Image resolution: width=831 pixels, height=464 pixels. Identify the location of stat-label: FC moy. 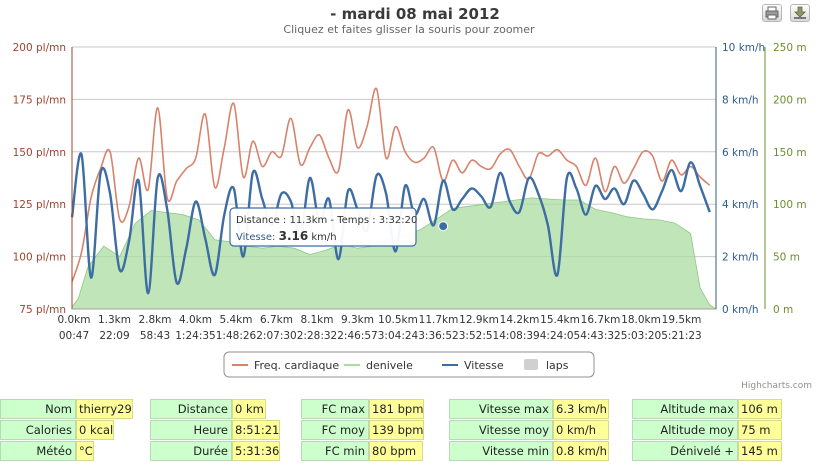
(335, 430).